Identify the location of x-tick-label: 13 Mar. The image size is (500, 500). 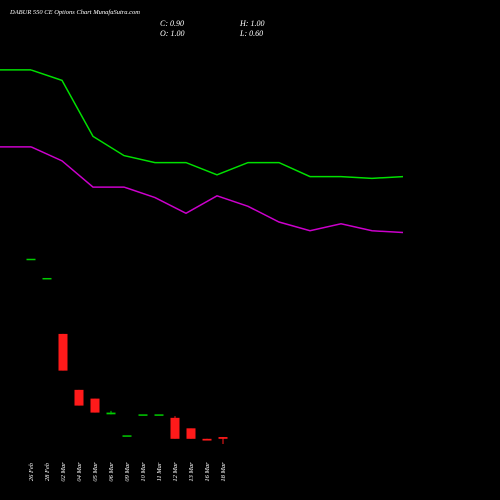
(191, 472).